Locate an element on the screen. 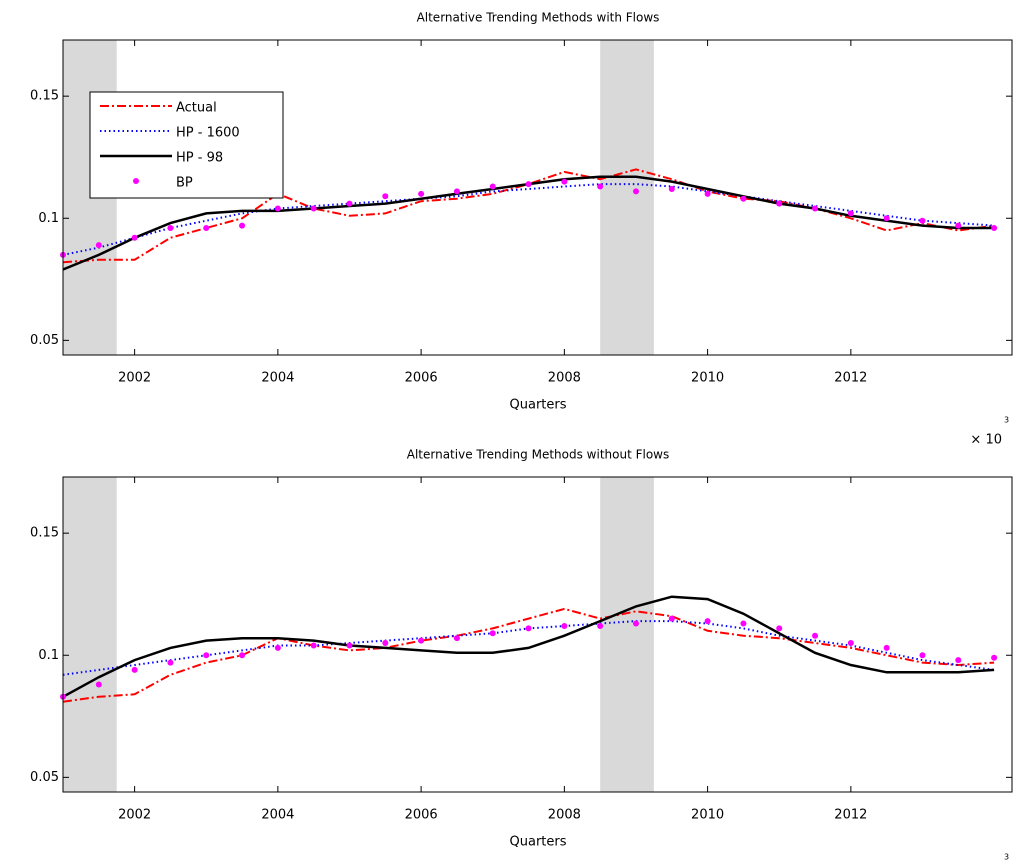 The width and height of the screenshot is (1013, 861). legend-label: Actual is located at coordinates (196, 108).